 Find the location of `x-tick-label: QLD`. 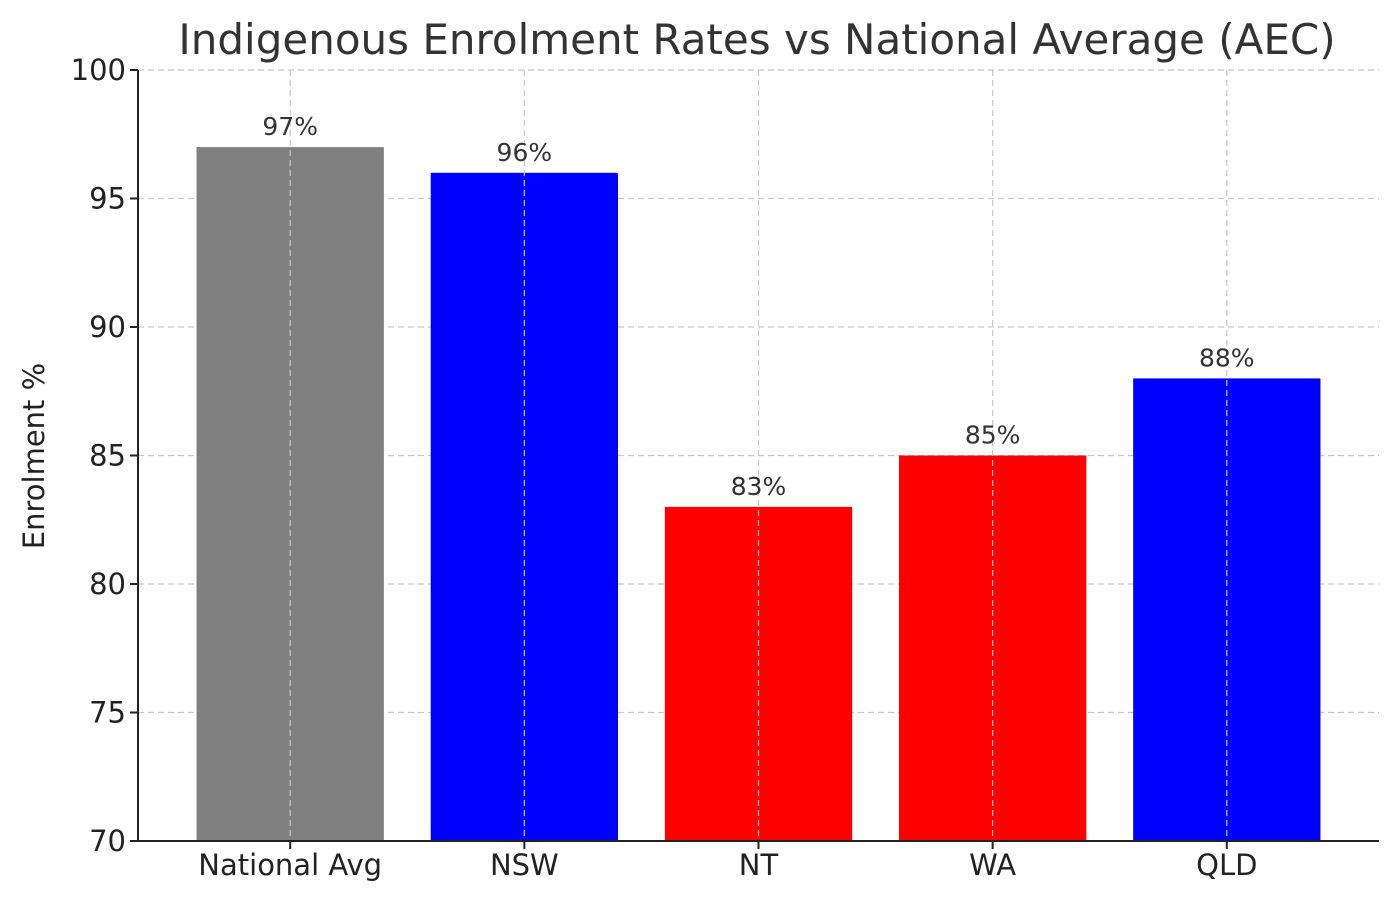

x-tick-label: QLD is located at coordinates (1226, 865).